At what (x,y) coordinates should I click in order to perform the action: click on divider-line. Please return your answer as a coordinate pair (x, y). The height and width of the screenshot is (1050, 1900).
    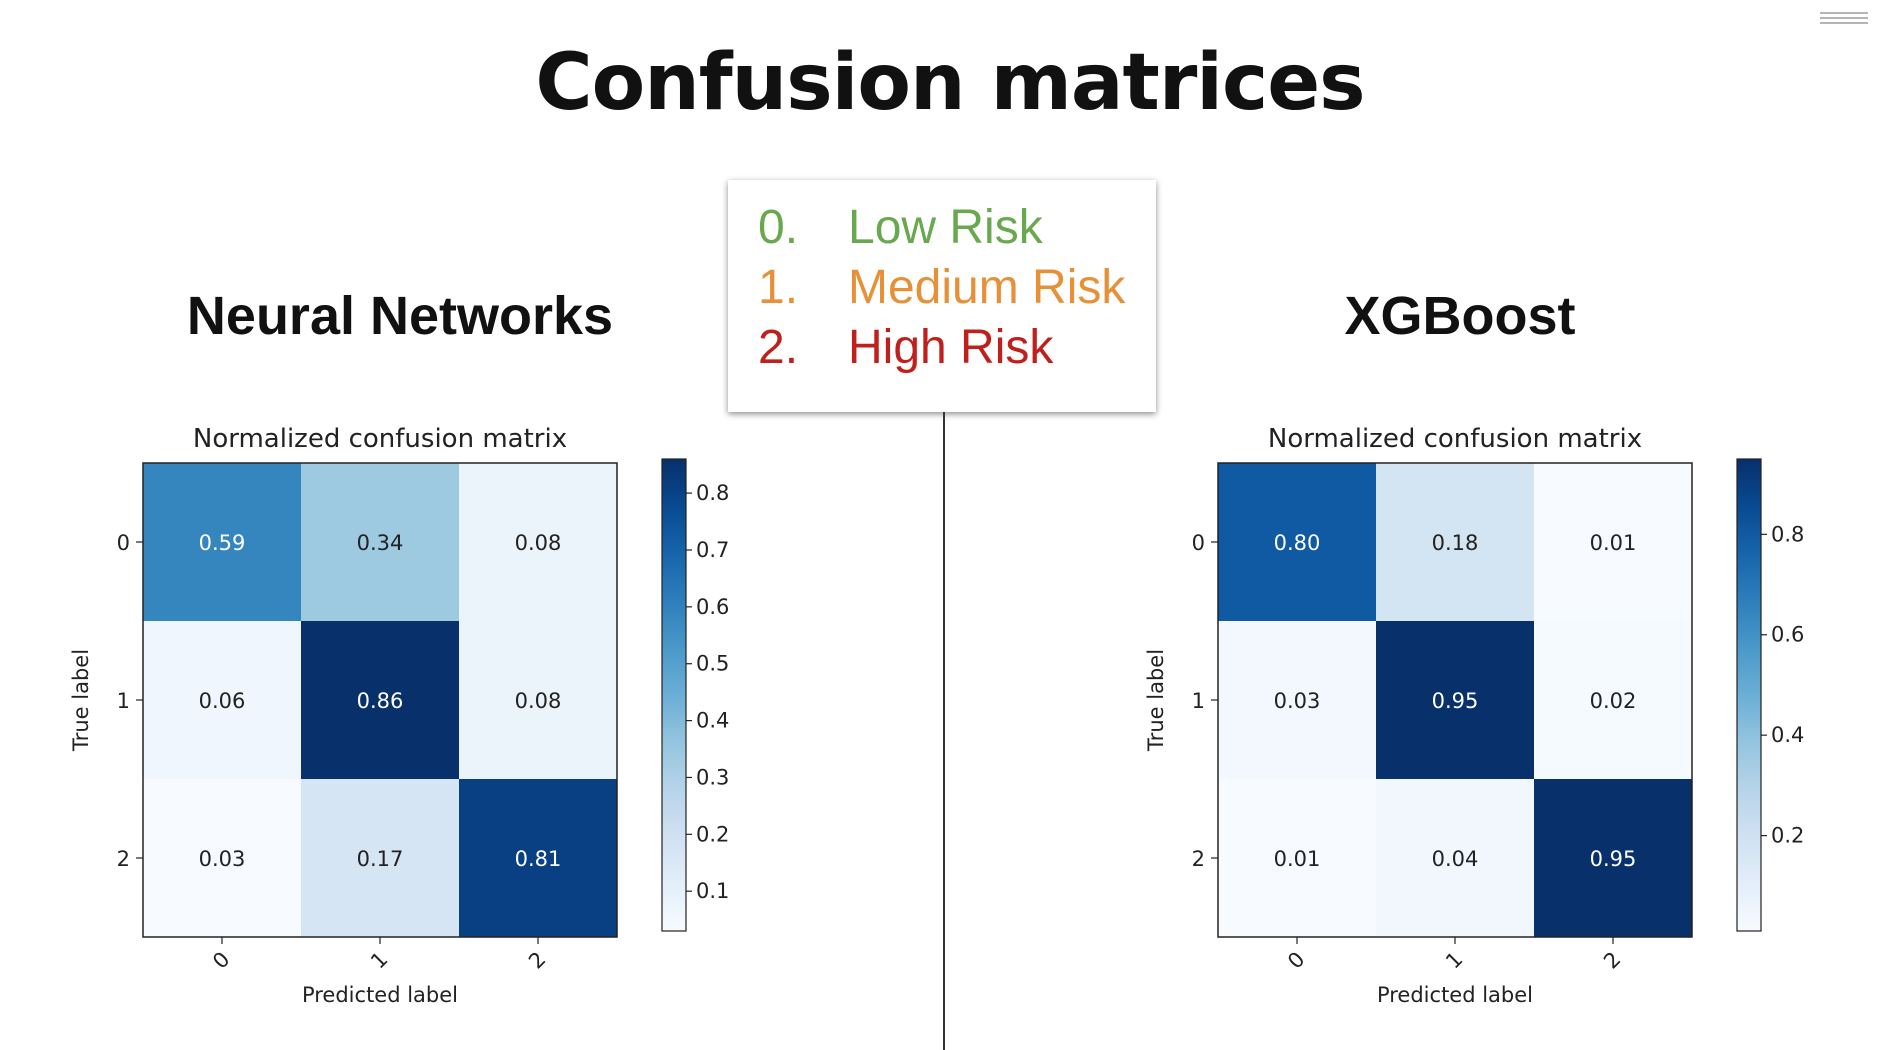
    Looking at the image, I should click on (944, 731).